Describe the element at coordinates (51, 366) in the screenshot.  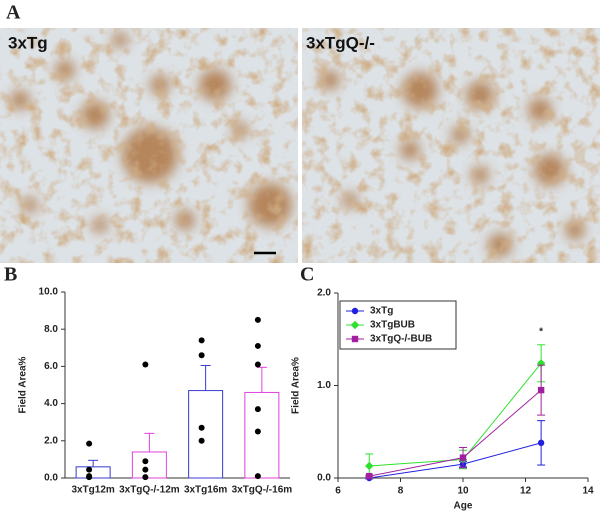
I see `y-tick-label: 6.0` at that location.